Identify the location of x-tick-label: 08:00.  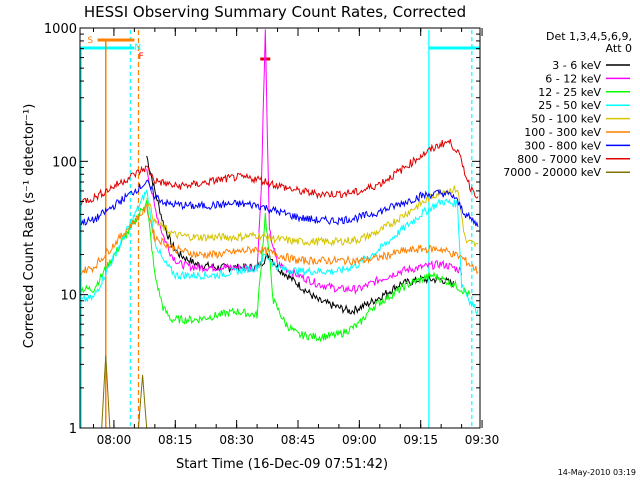
(114, 440).